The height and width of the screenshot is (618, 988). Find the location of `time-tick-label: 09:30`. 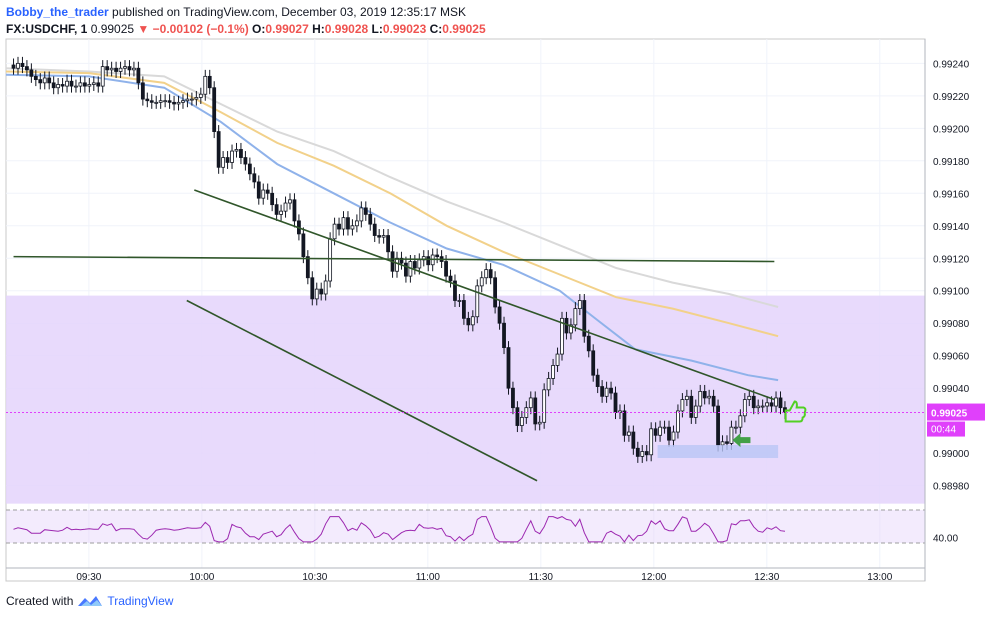

time-tick-label: 09:30 is located at coordinates (88, 577).